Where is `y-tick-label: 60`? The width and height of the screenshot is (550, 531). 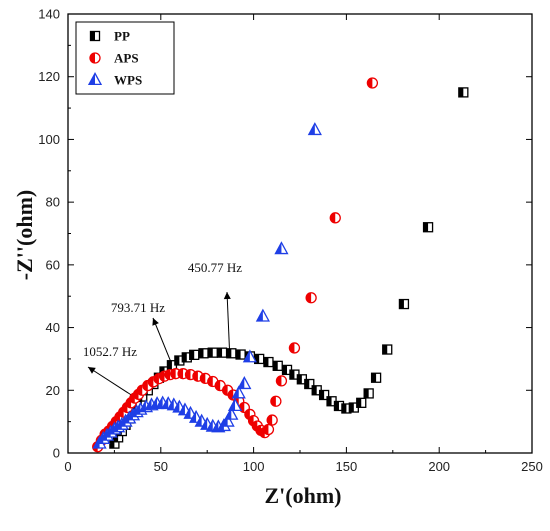
y-tick-label: 60 is located at coordinates (53, 264).